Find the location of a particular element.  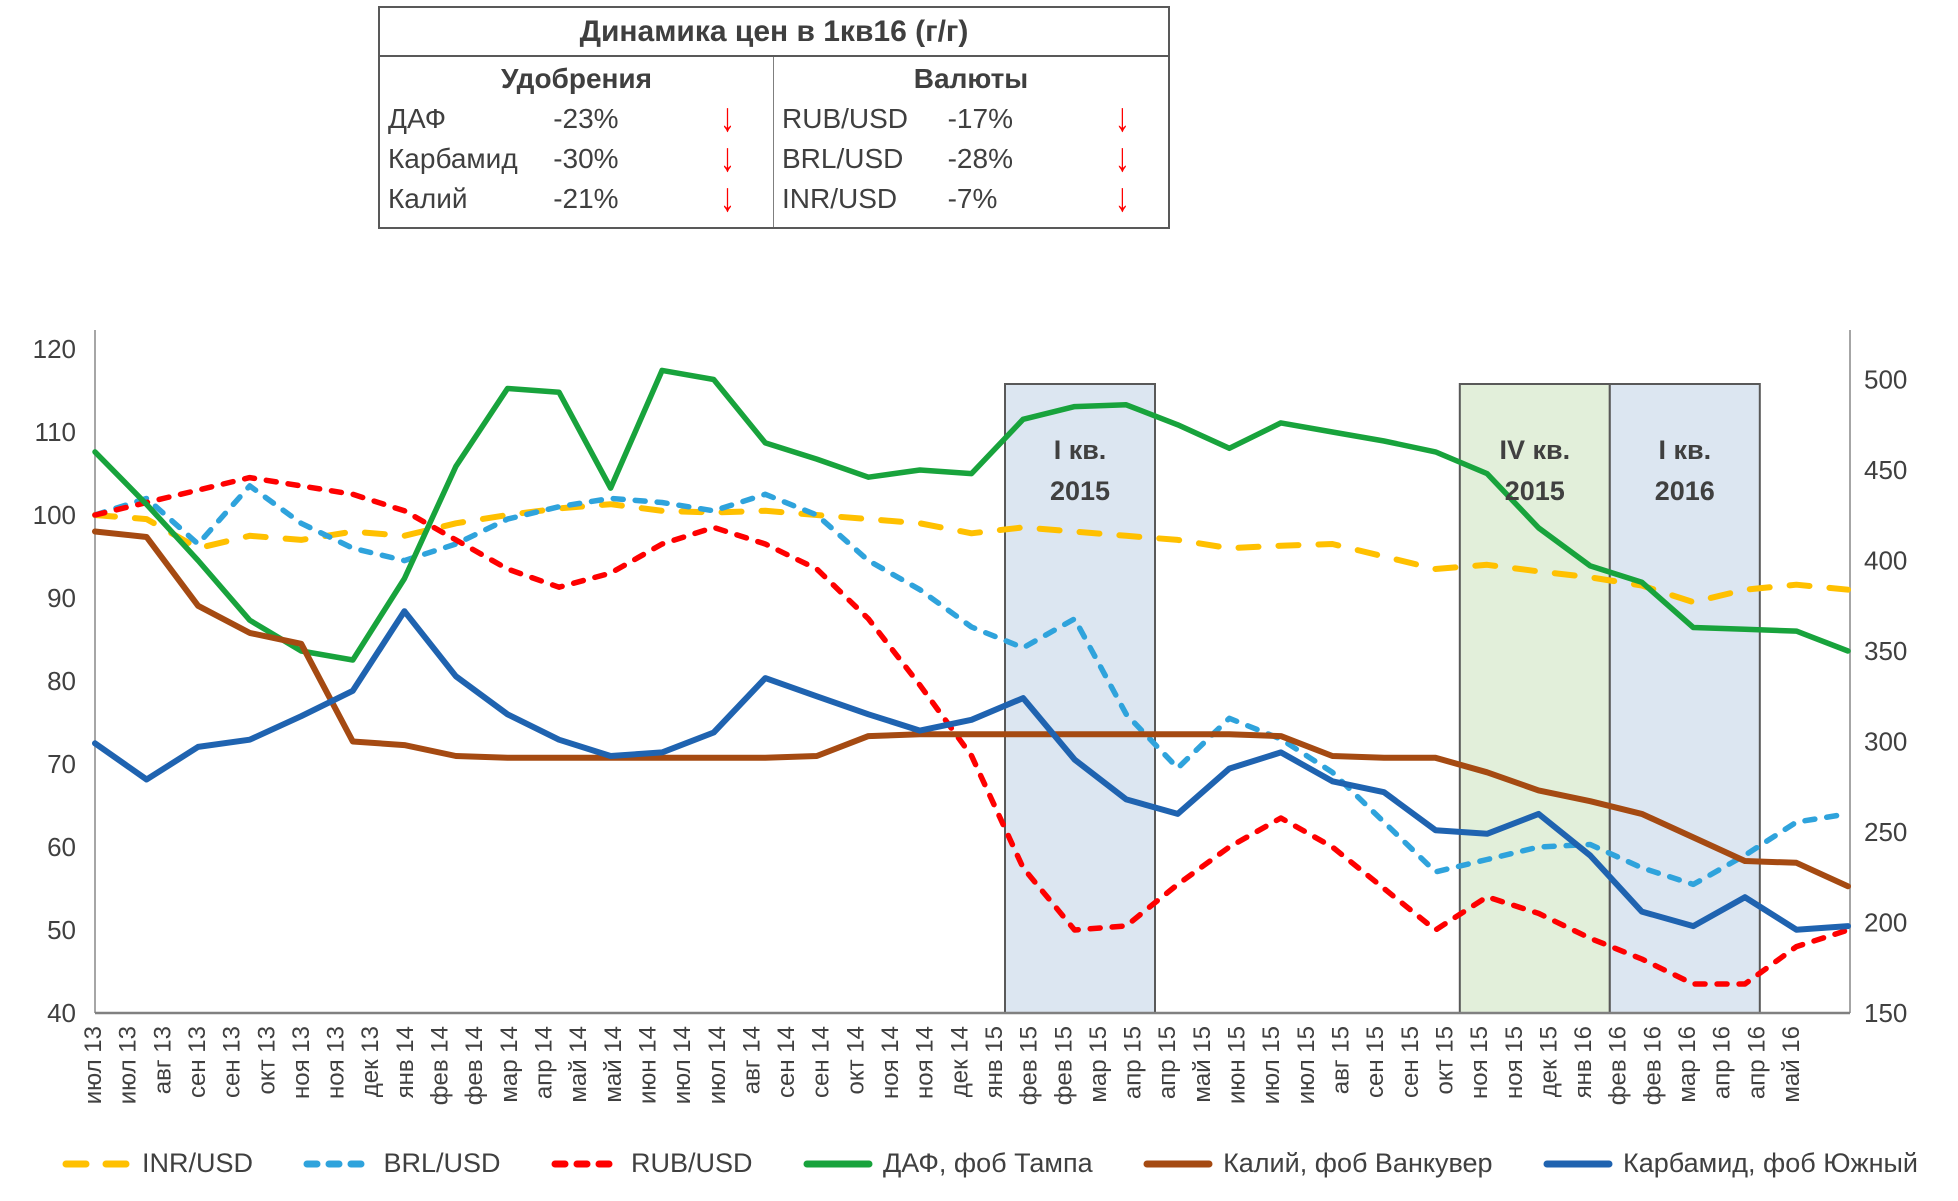

table-row: ДАФ -23% ↓ is located at coordinates (576, 118).